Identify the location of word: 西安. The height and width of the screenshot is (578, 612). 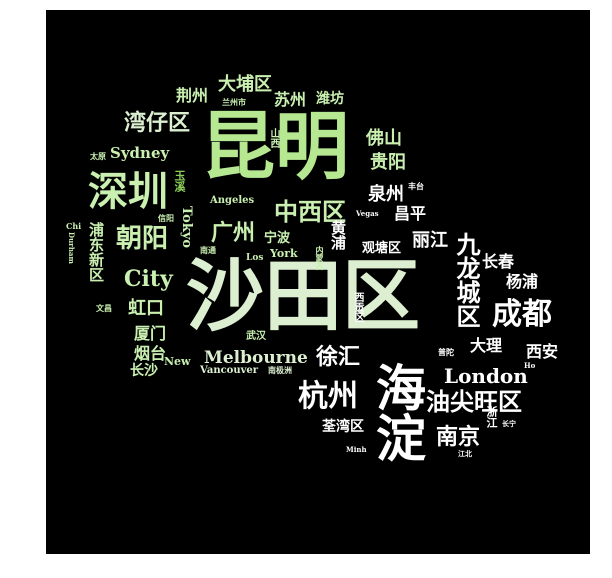
(542, 351).